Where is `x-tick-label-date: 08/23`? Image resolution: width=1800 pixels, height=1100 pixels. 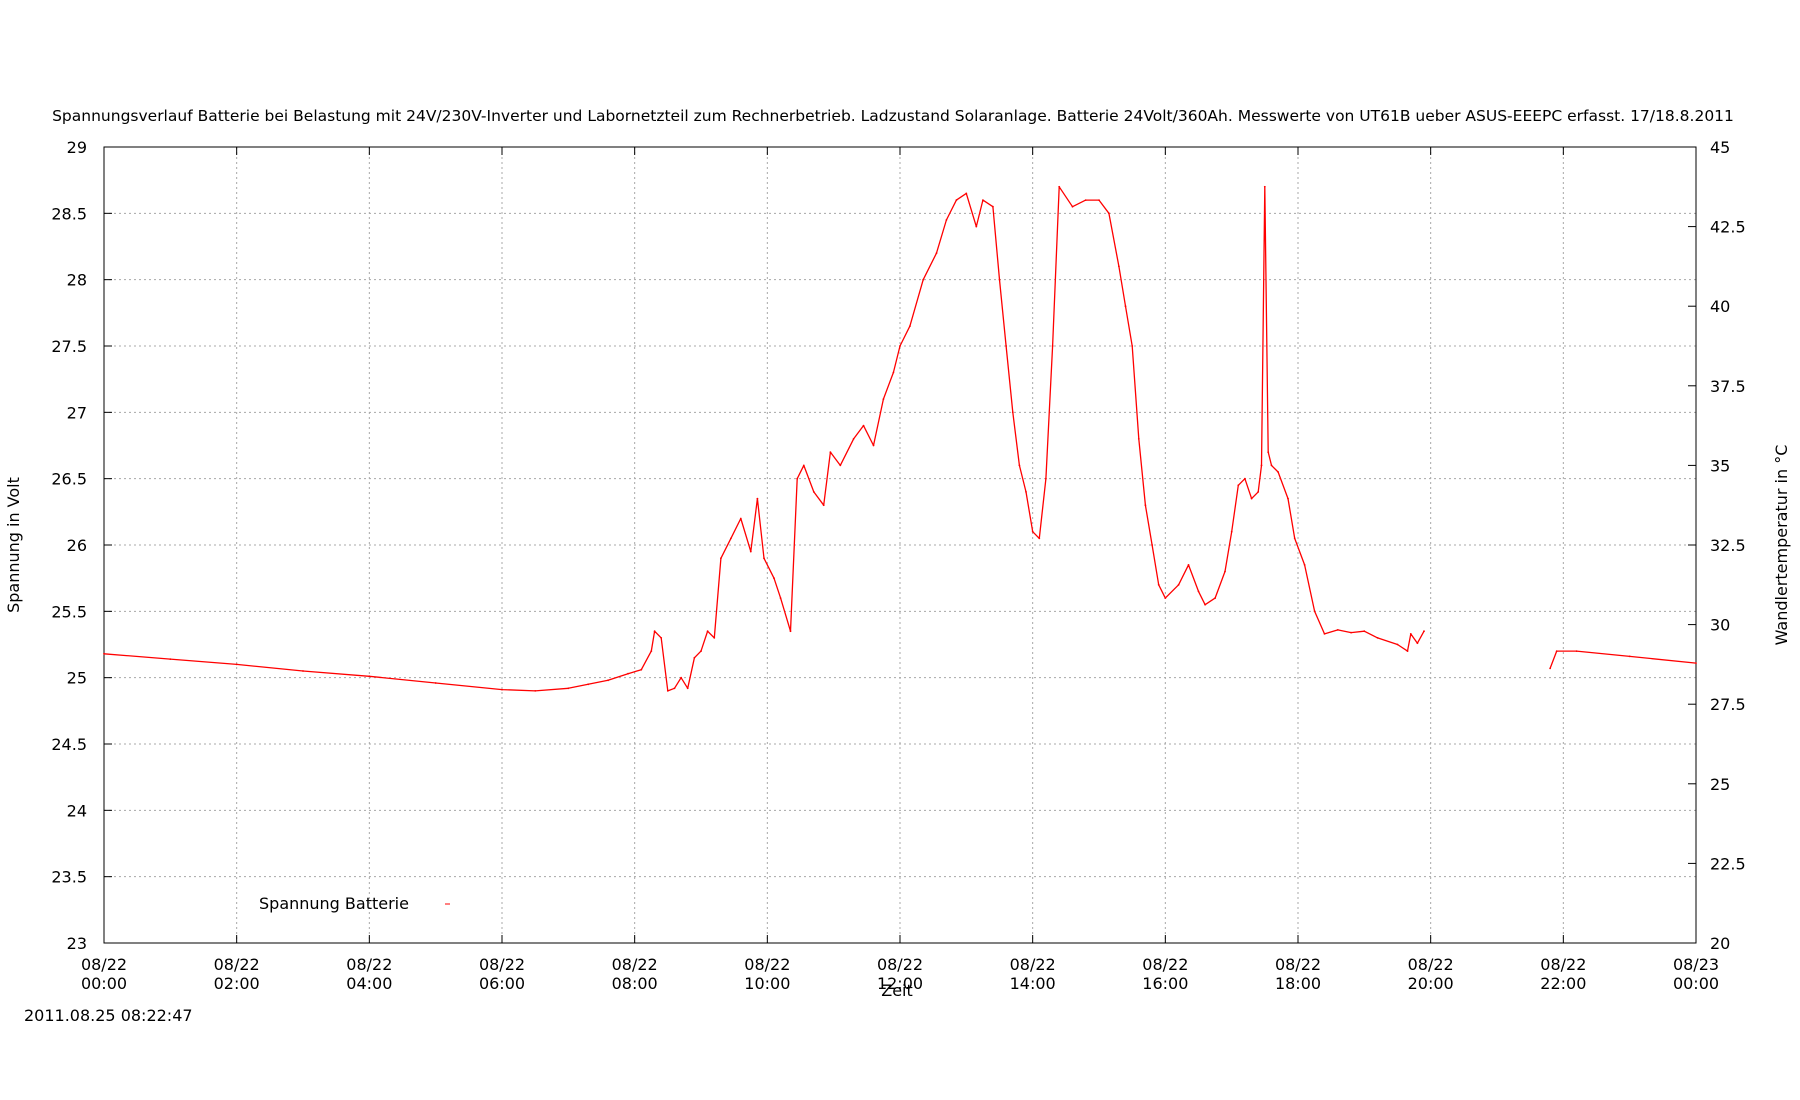 x-tick-label-date: 08/23 is located at coordinates (1696, 964).